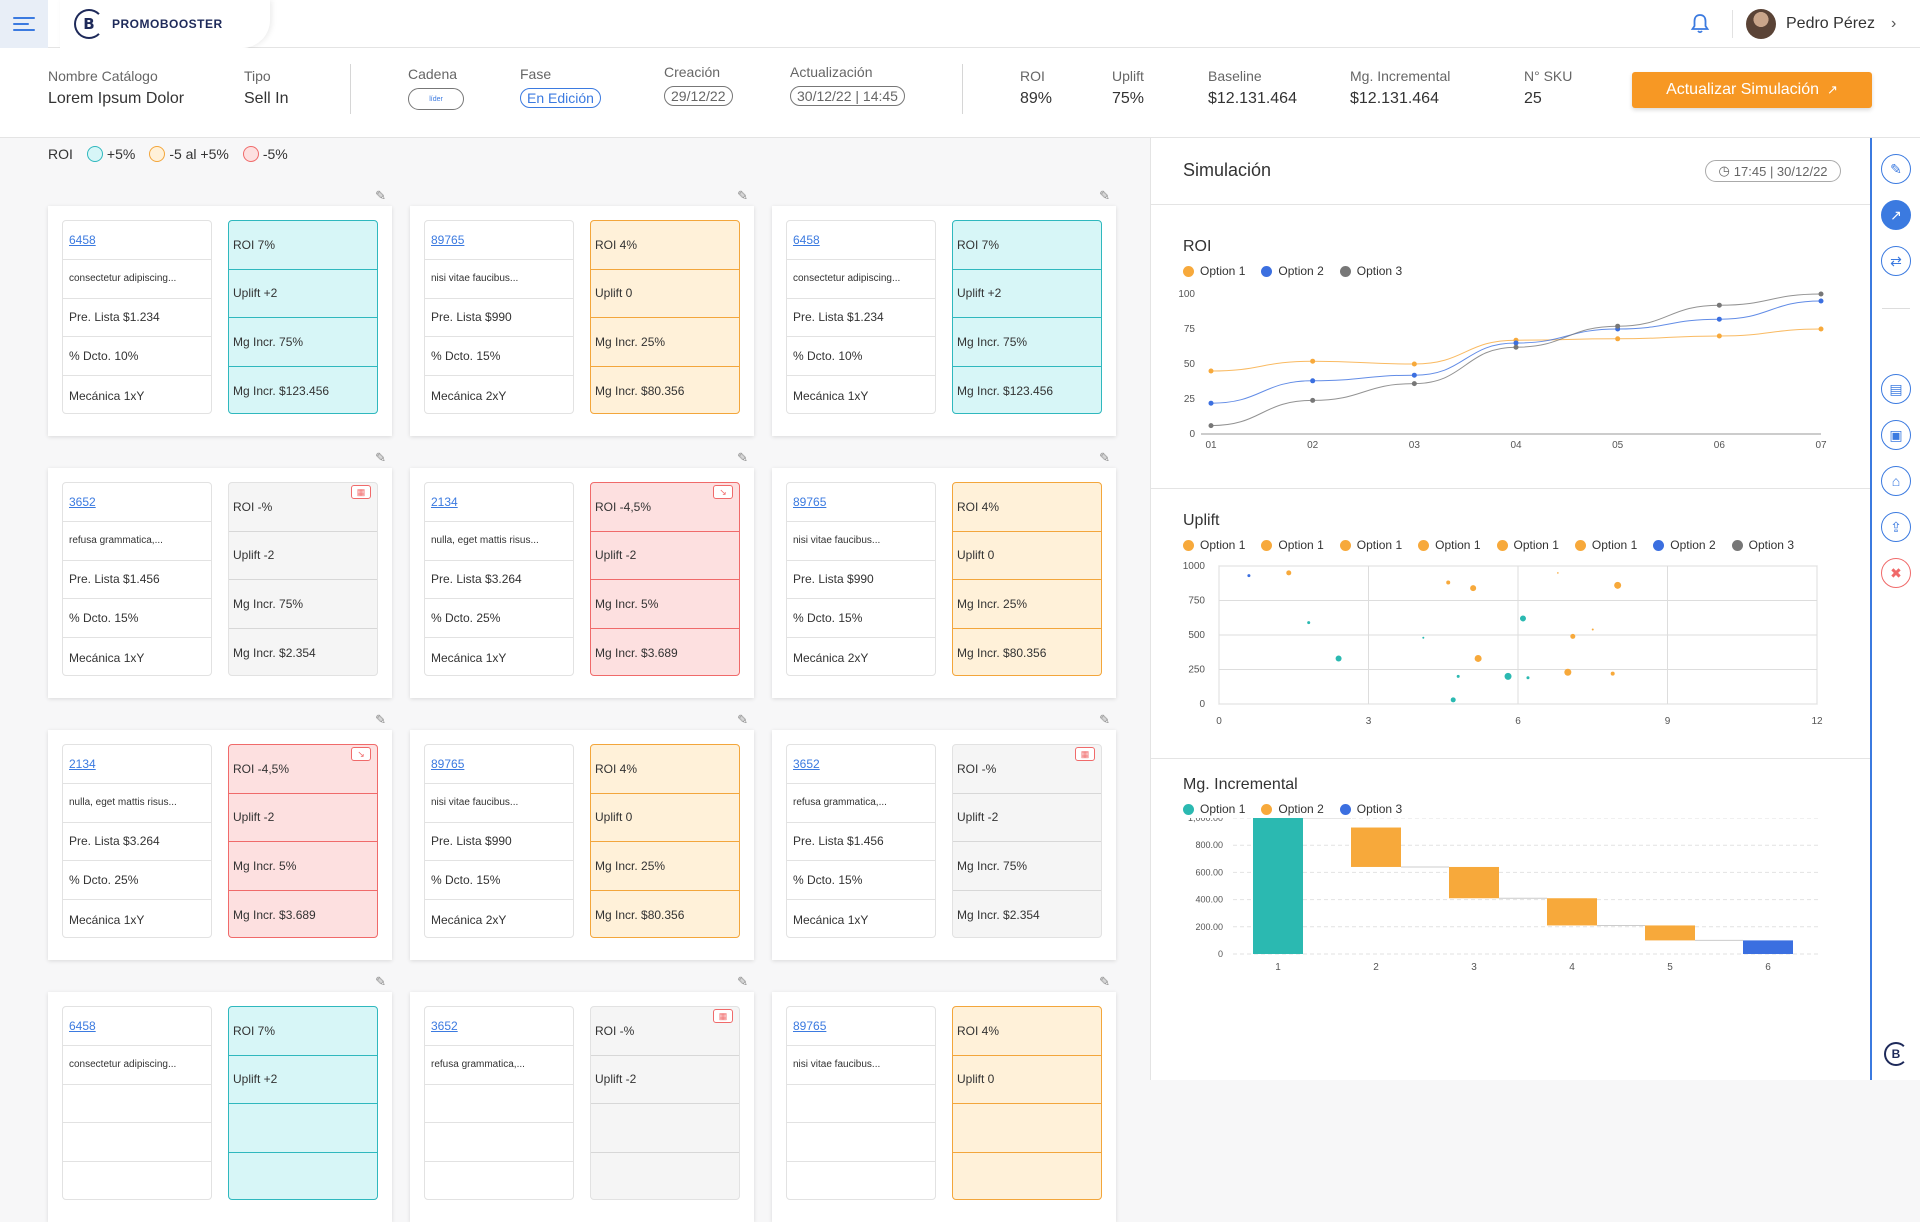 This screenshot has height=1222, width=1920. I want to click on legend-label: Option 3, so click(1771, 545).